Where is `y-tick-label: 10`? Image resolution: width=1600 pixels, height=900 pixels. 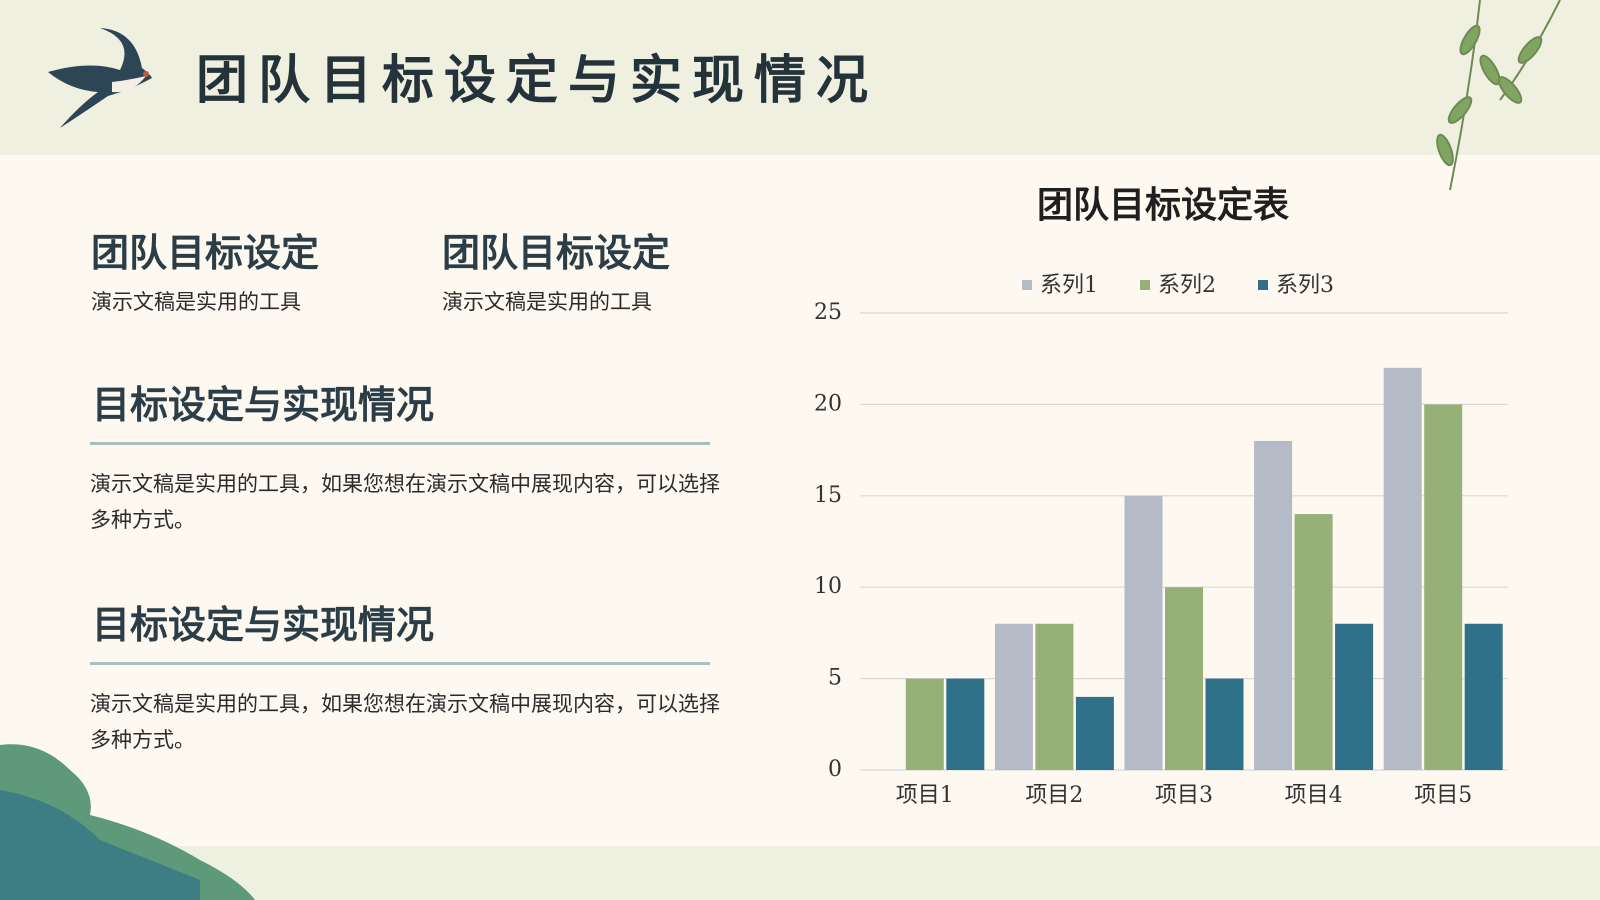
y-tick-label: 10 is located at coordinates (828, 586).